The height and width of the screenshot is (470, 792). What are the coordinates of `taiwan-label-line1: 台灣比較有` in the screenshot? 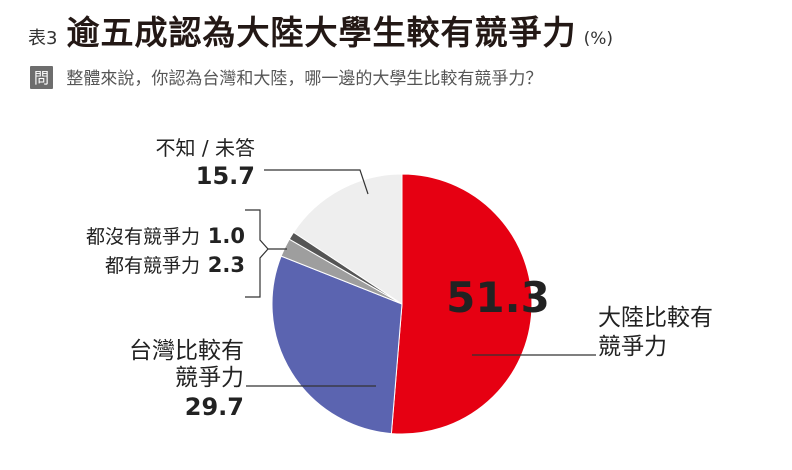 It's located at (186, 351).